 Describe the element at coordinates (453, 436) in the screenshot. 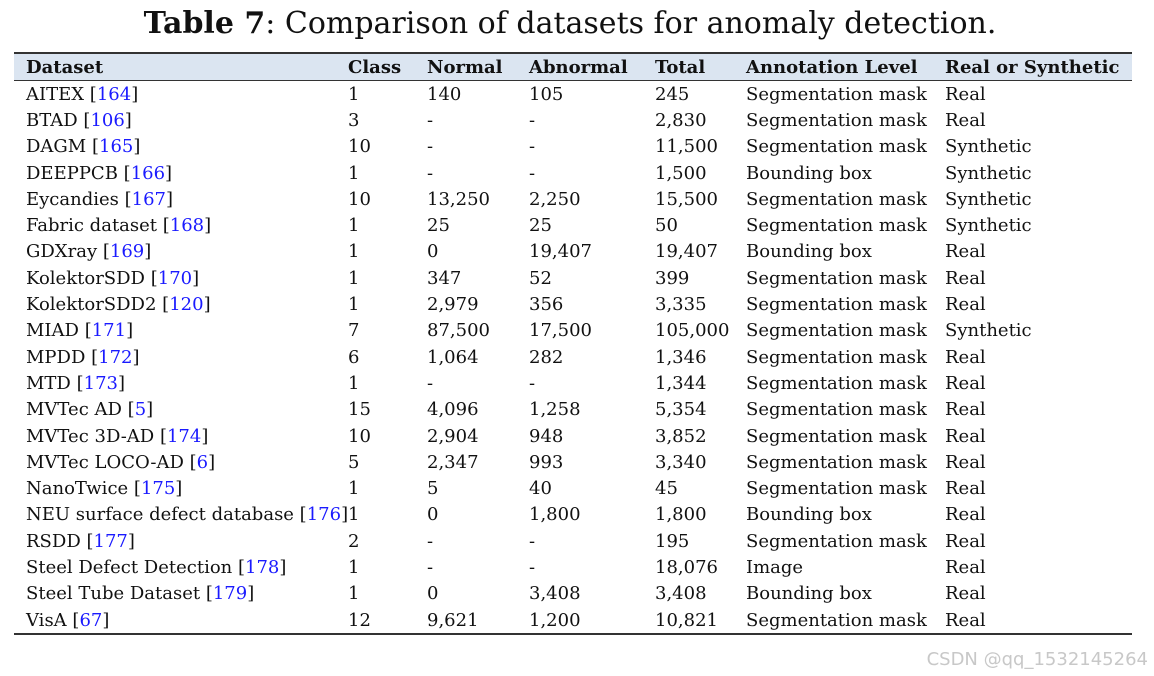

I see `normal-cell: 2,904` at that location.